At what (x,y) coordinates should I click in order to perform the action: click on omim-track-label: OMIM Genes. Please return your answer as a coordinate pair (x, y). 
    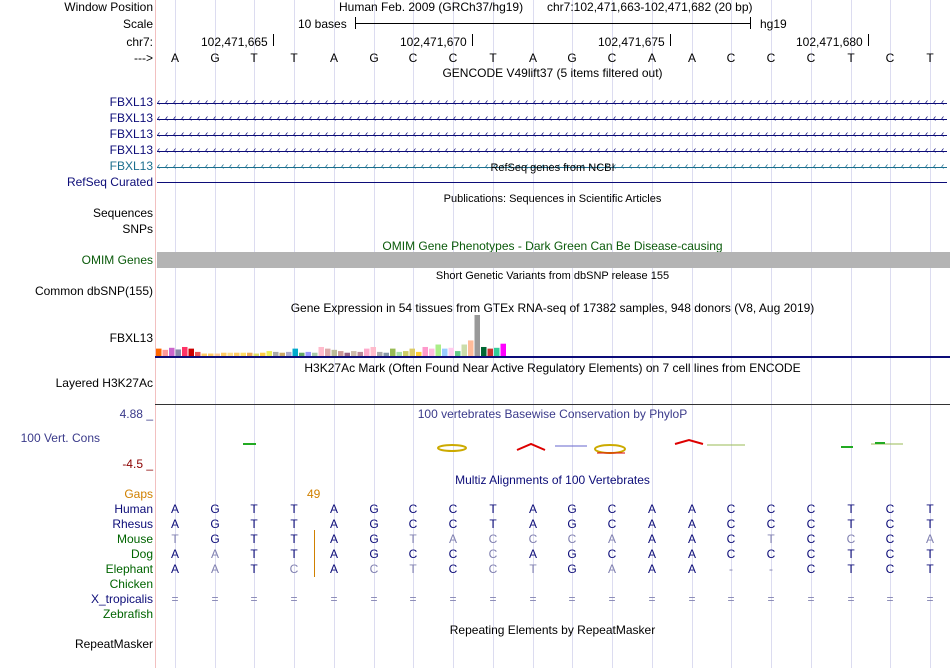
    Looking at the image, I should click on (117, 260).